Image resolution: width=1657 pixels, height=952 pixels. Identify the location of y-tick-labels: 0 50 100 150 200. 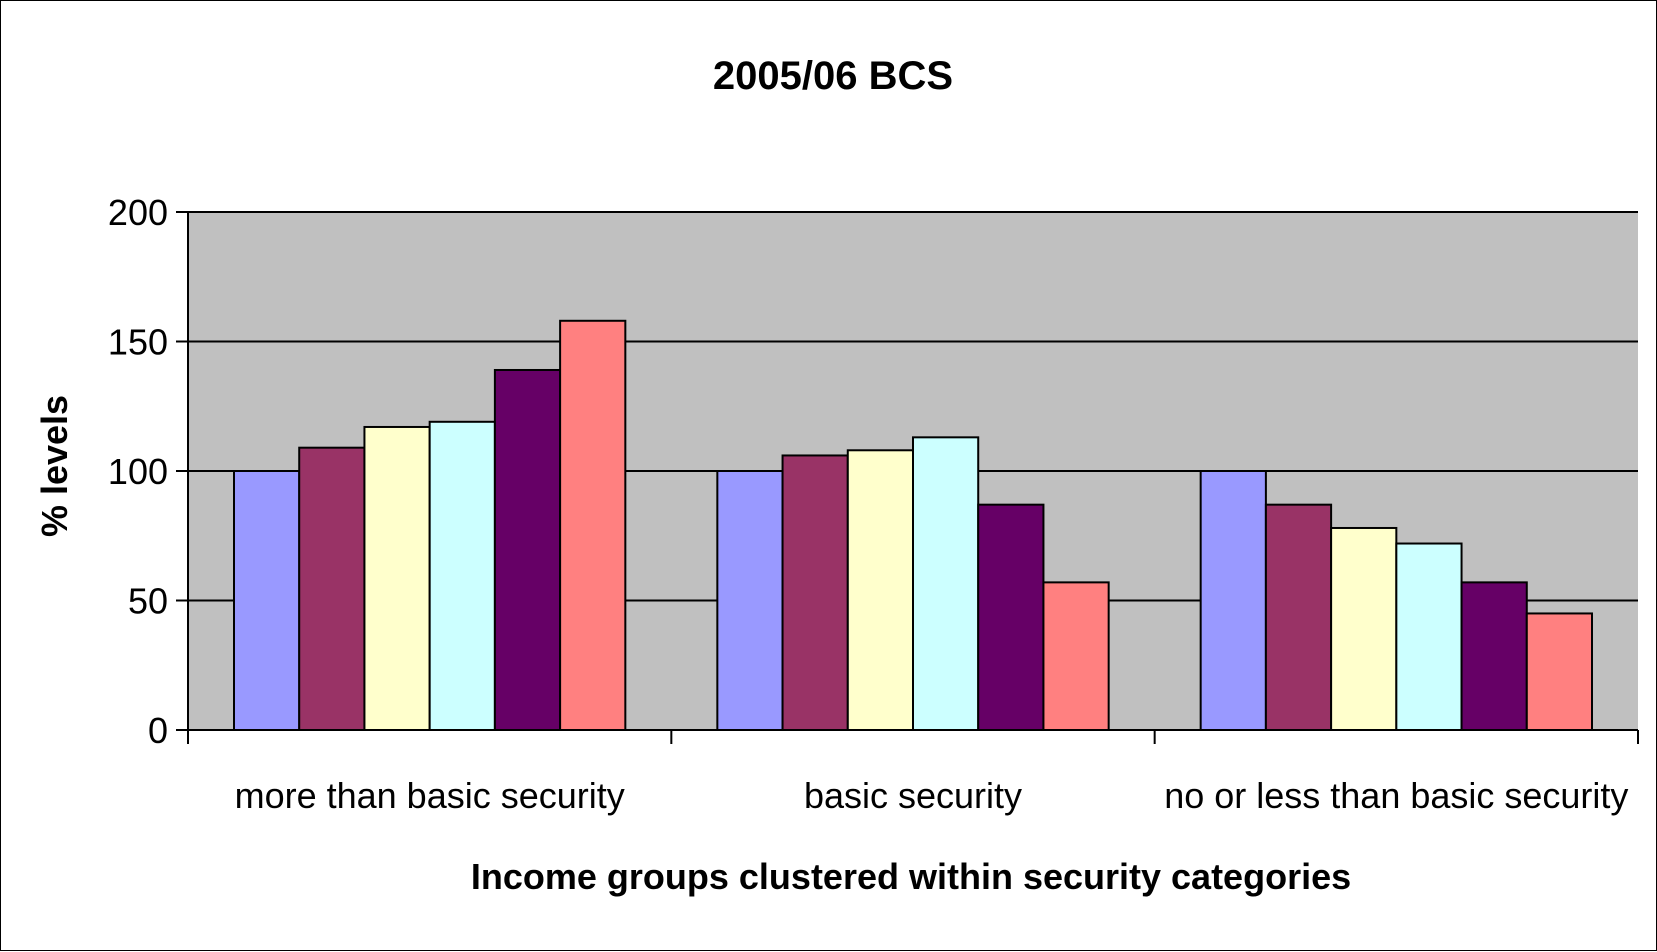
(138, 471).